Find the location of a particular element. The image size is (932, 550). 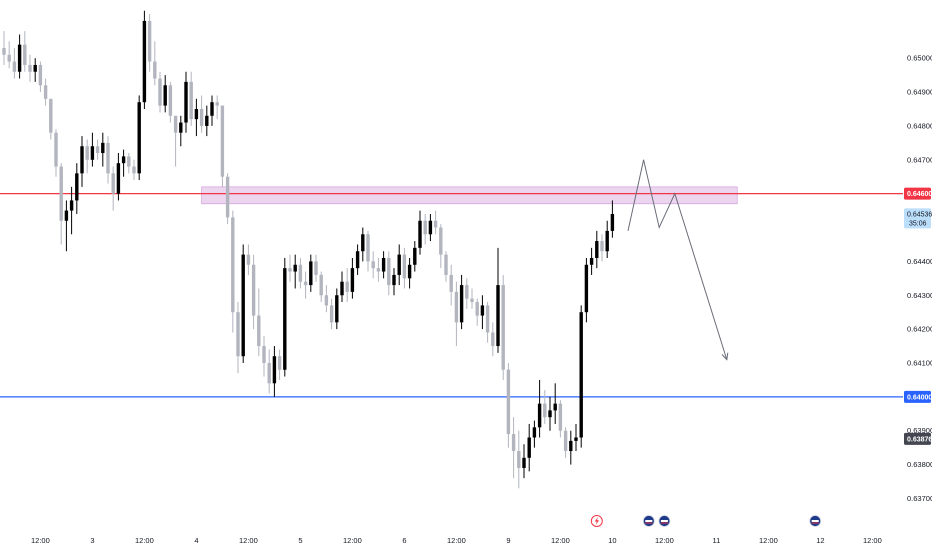

price-level-badge-label: 0.64600 is located at coordinates (919, 194).